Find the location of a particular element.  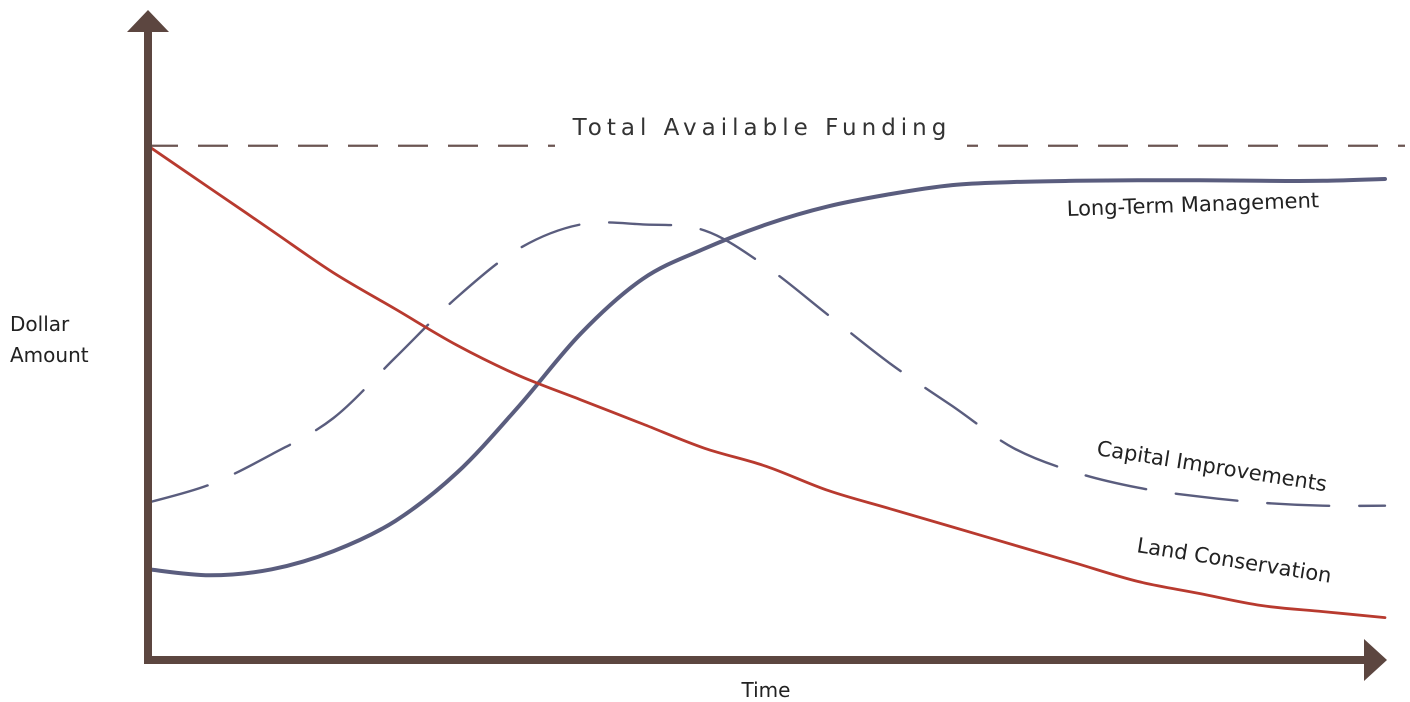

y-axis-label-line-1: Dollar is located at coordinates (40, 324).